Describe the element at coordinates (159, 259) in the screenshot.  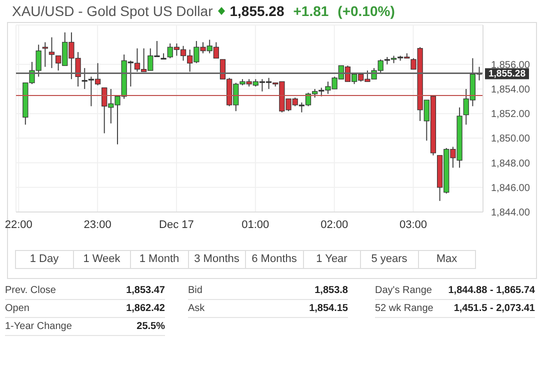
I see `text: 1 Month` at that location.